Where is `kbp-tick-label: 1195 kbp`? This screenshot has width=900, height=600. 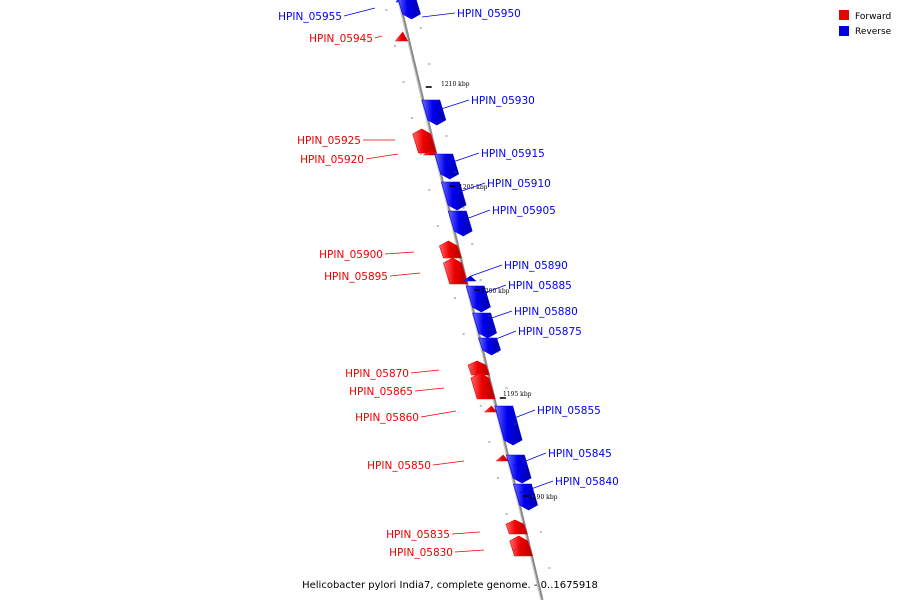 kbp-tick-label: 1195 kbp is located at coordinates (517, 394).